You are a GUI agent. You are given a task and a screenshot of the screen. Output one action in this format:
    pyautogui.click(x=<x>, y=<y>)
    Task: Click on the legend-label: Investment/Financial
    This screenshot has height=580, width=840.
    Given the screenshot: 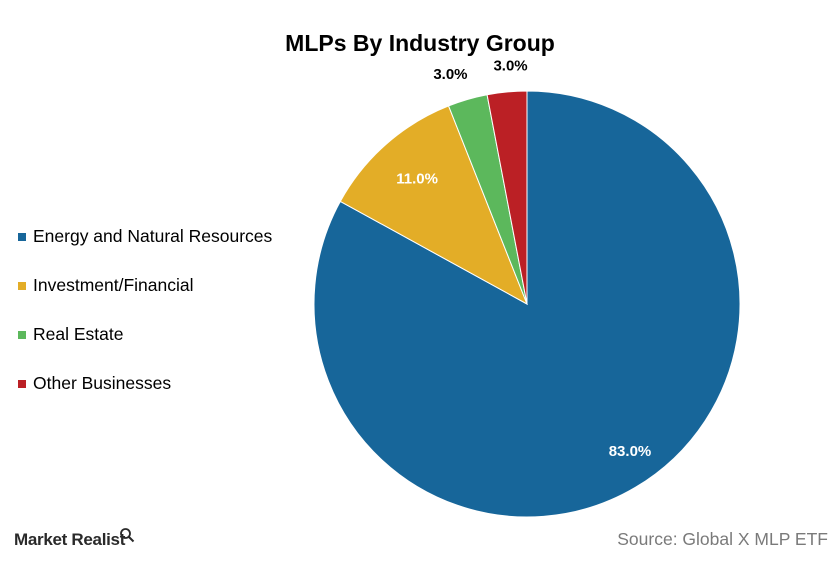 What is the action you would take?
    pyautogui.click(x=113, y=285)
    